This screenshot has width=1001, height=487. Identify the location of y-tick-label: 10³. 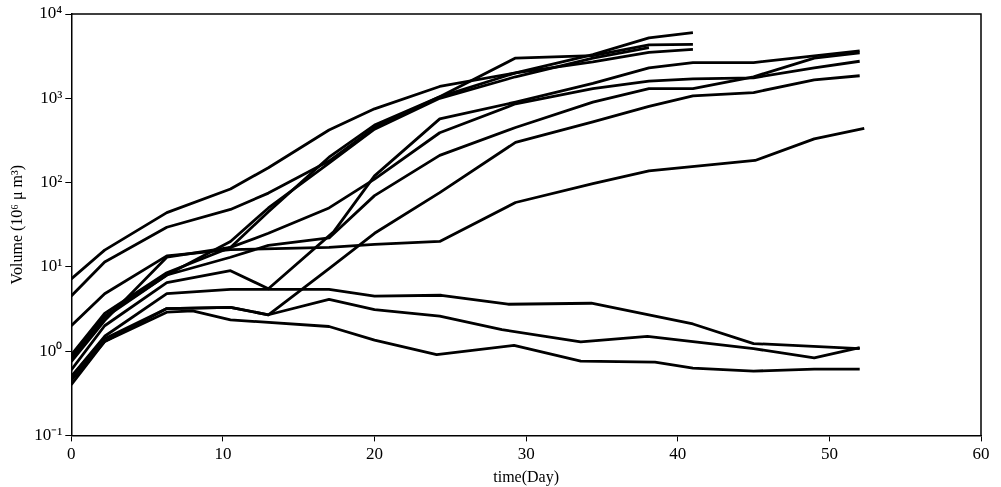
(51, 97).